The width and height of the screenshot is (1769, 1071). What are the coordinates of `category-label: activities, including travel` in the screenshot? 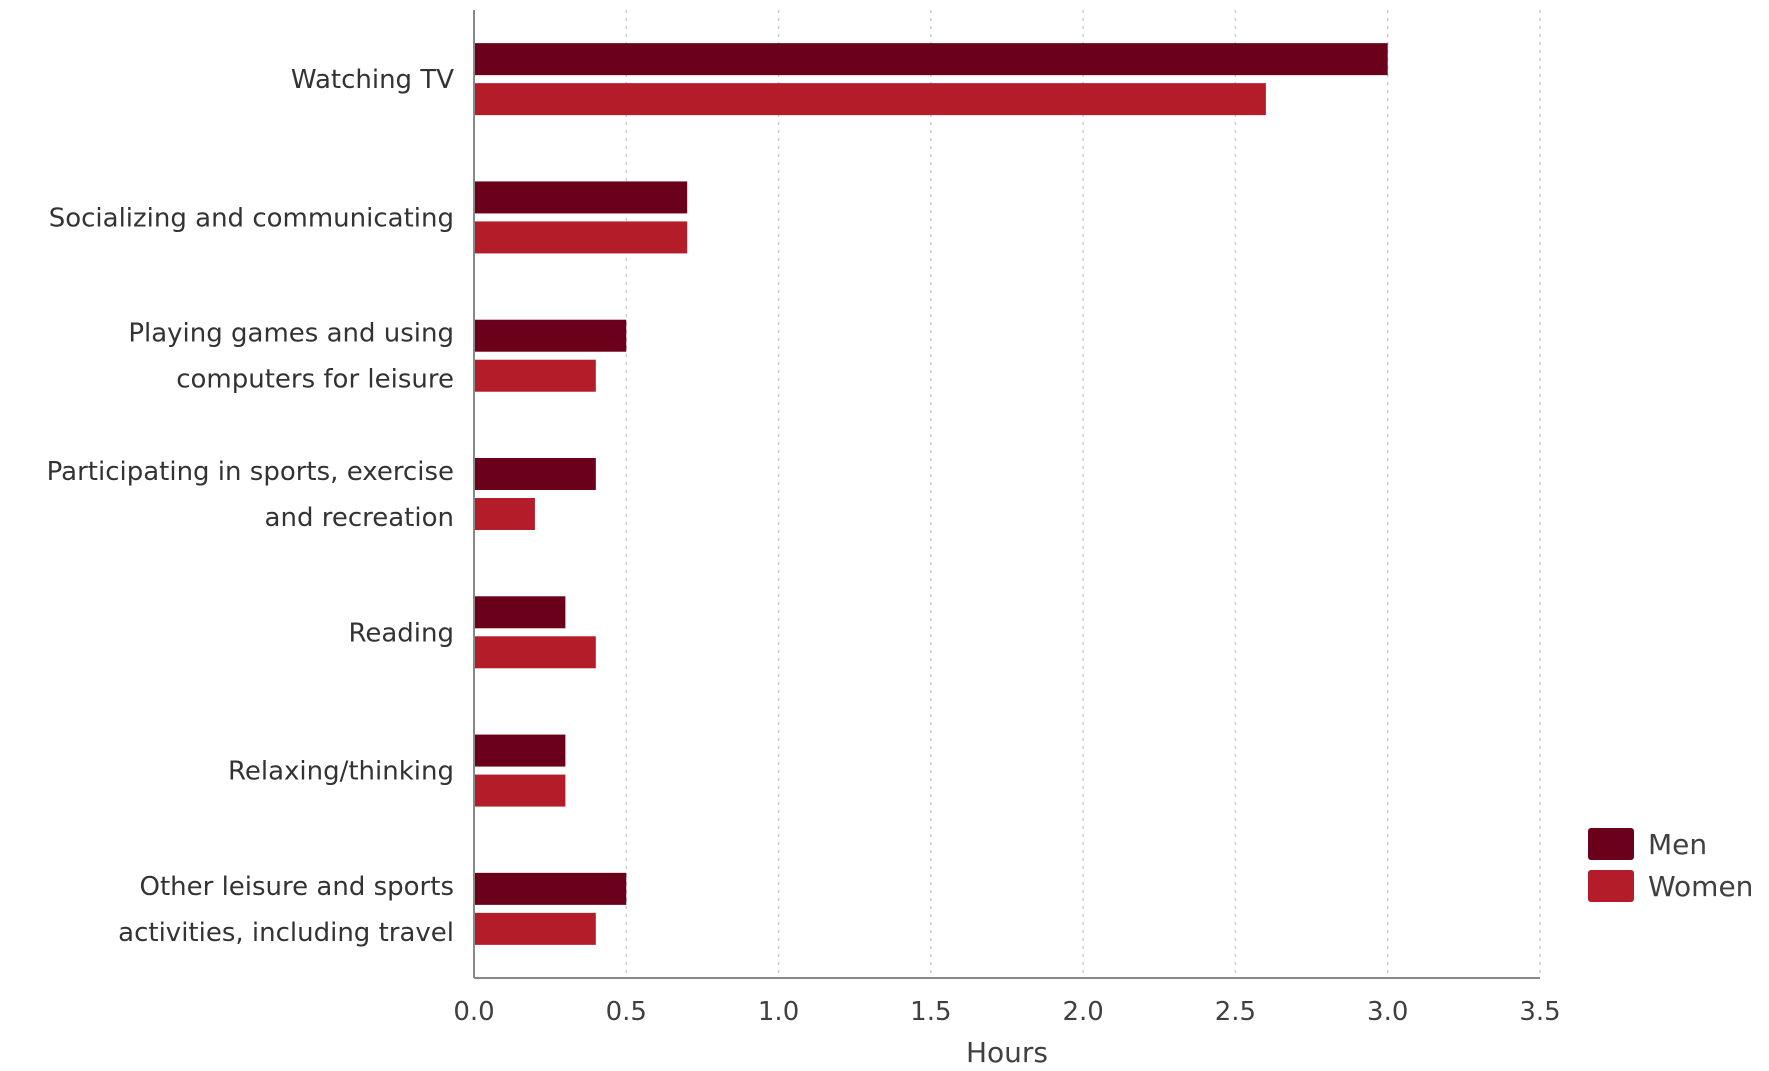 It's located at (286, 933).